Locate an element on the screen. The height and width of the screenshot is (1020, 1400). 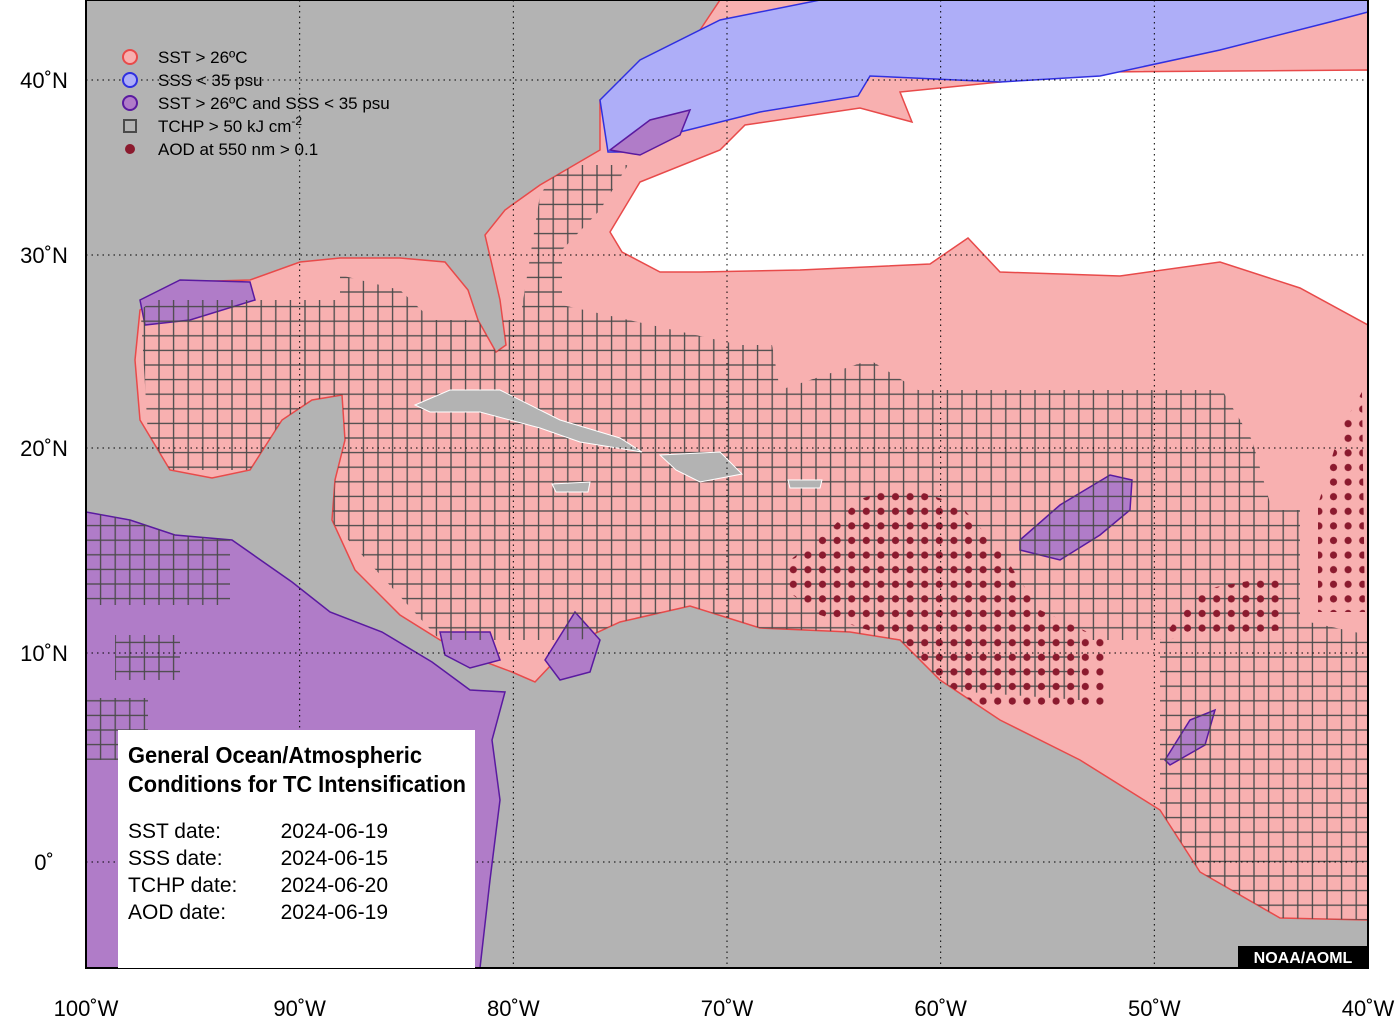
legend-text: TCHP > 50 kJ cm is located at coordinates (224, 126).